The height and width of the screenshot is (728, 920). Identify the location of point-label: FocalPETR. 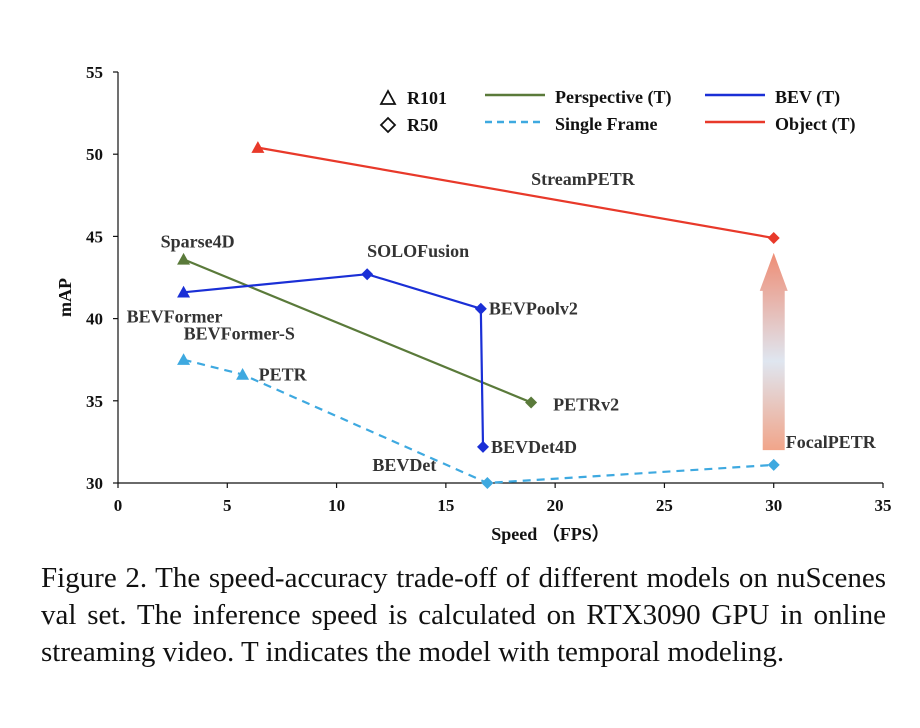
(831, 442).